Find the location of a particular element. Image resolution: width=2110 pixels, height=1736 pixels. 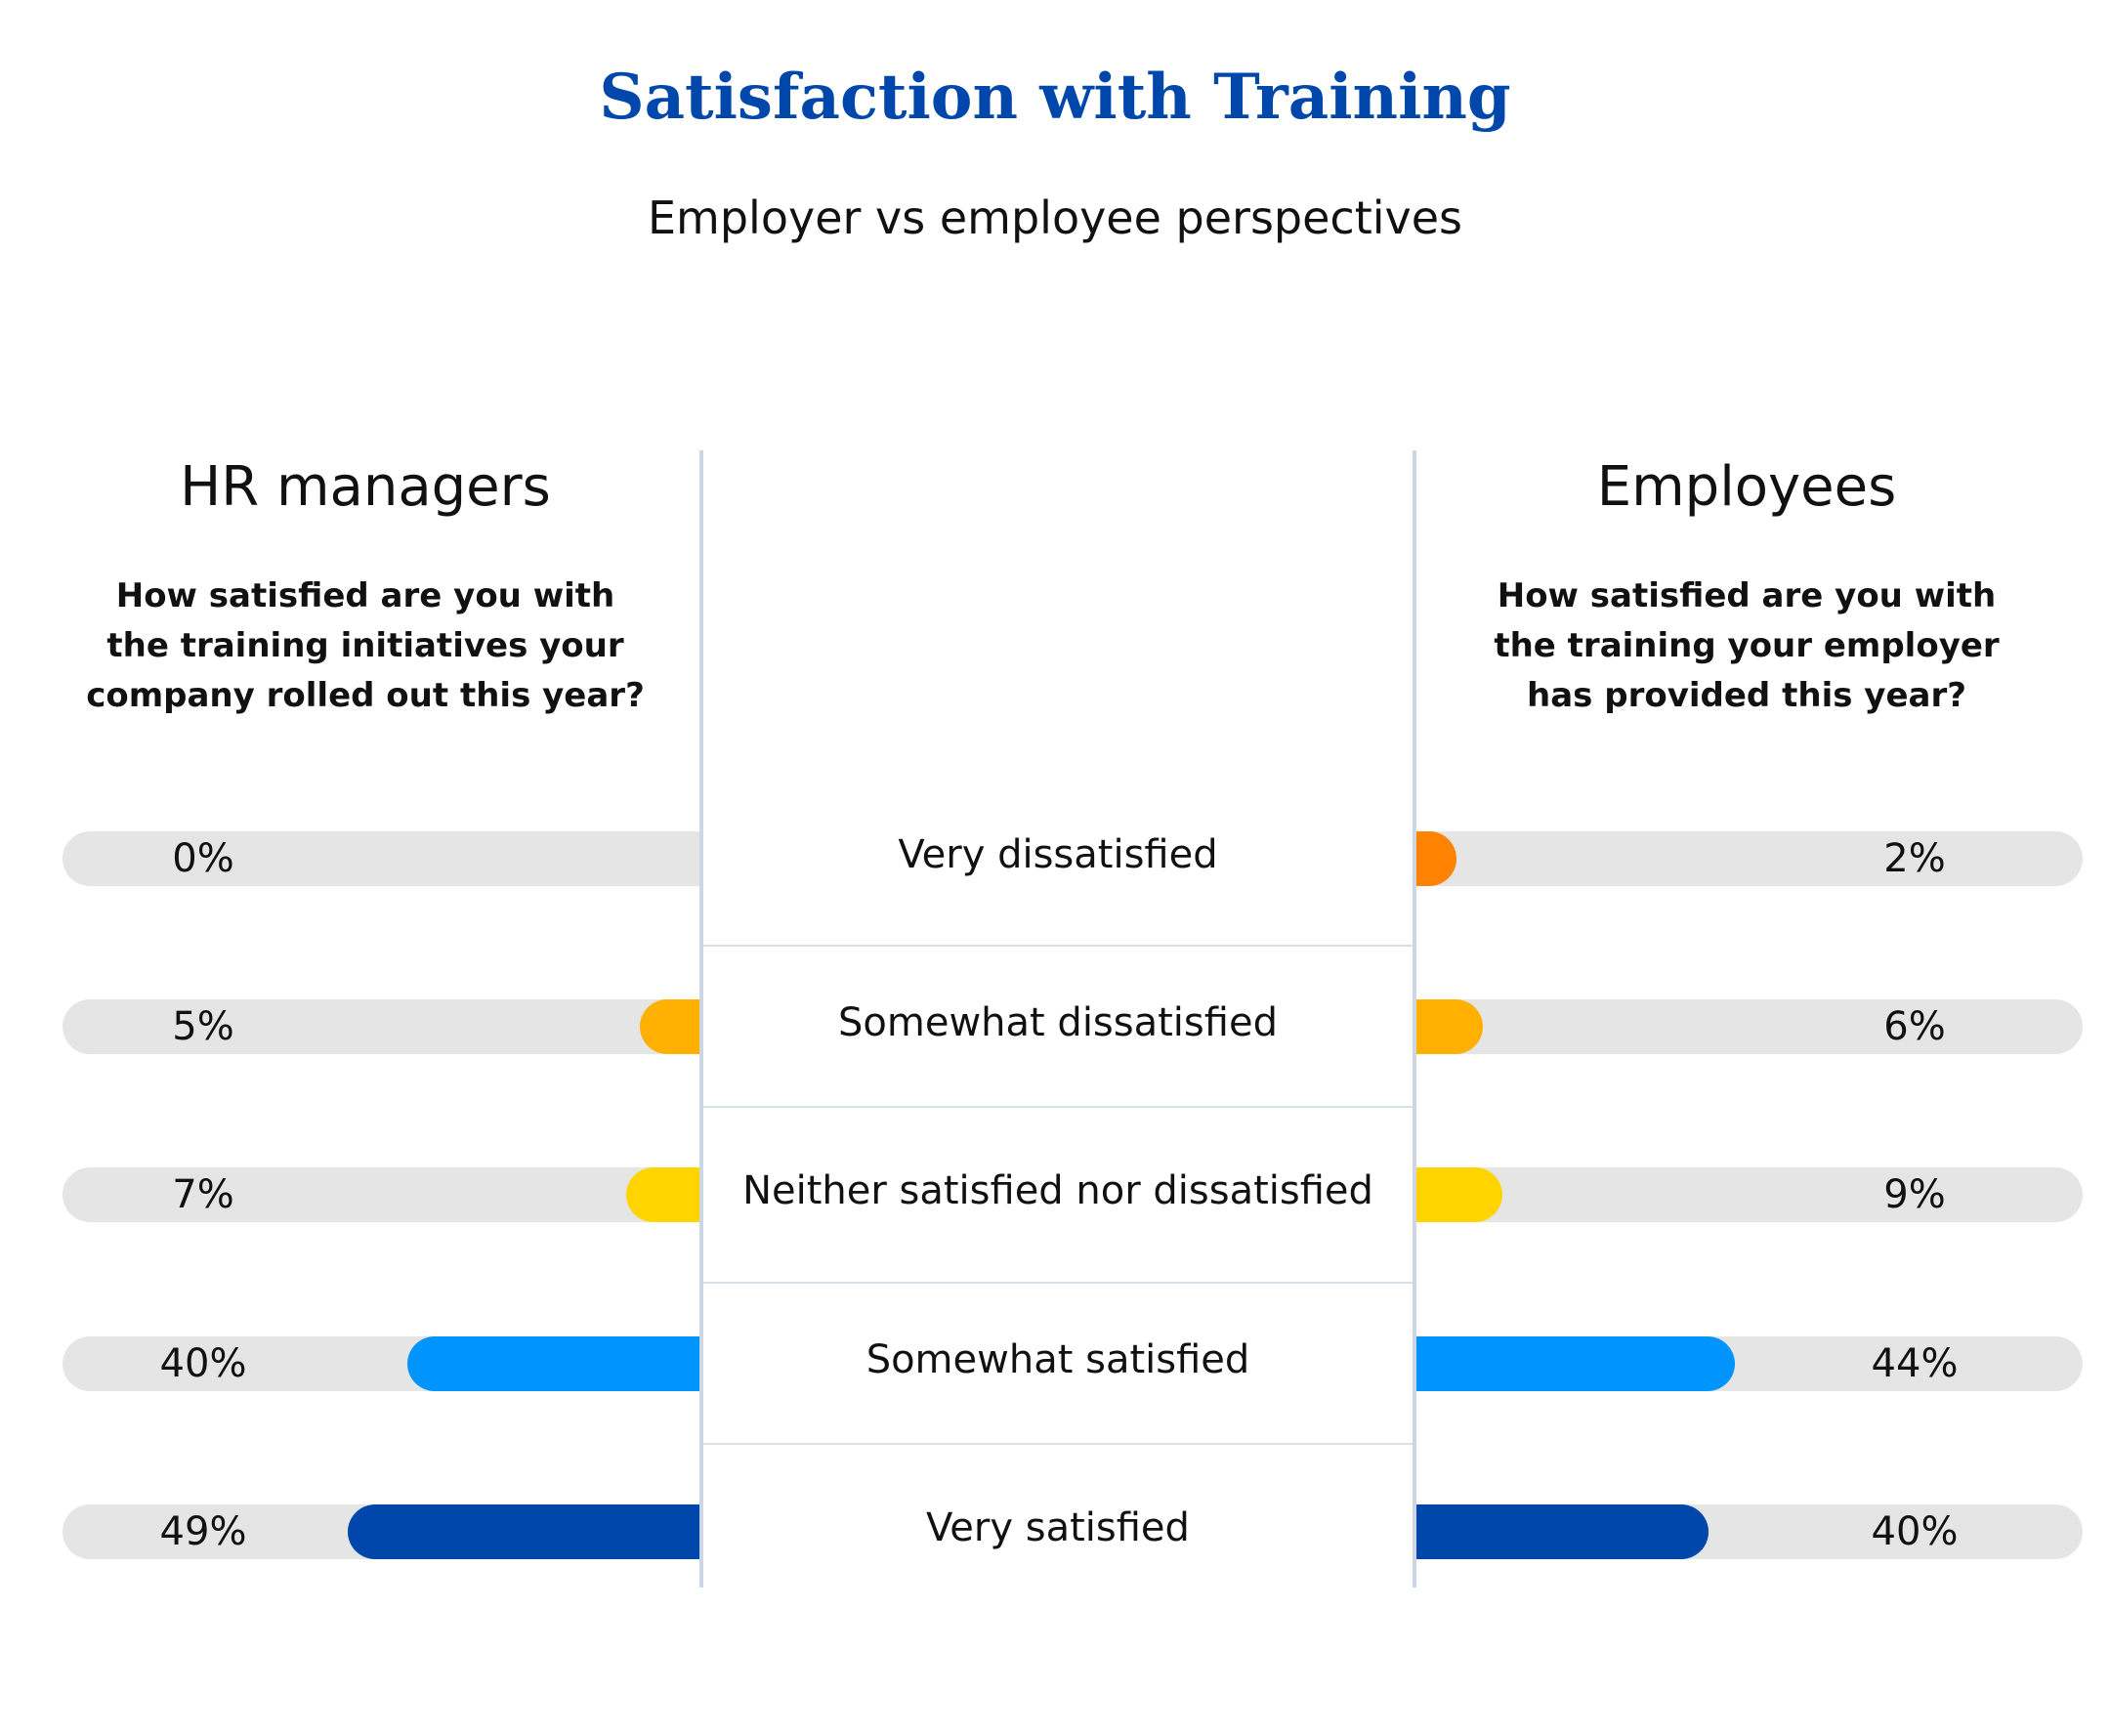

category-label: Somewhat satisfied is located at coordinates (1057, 1359).